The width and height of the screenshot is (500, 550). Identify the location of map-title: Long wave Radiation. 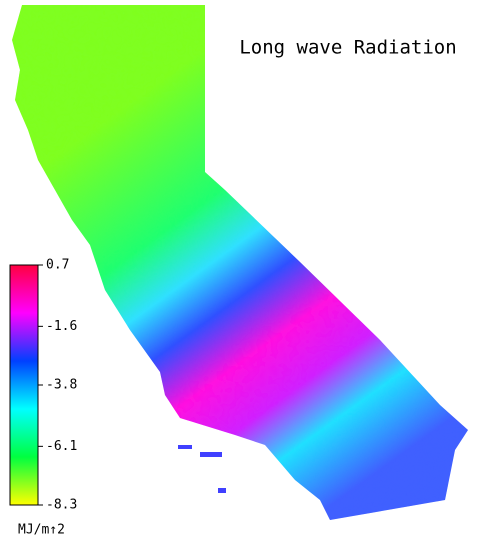
(347, 48).